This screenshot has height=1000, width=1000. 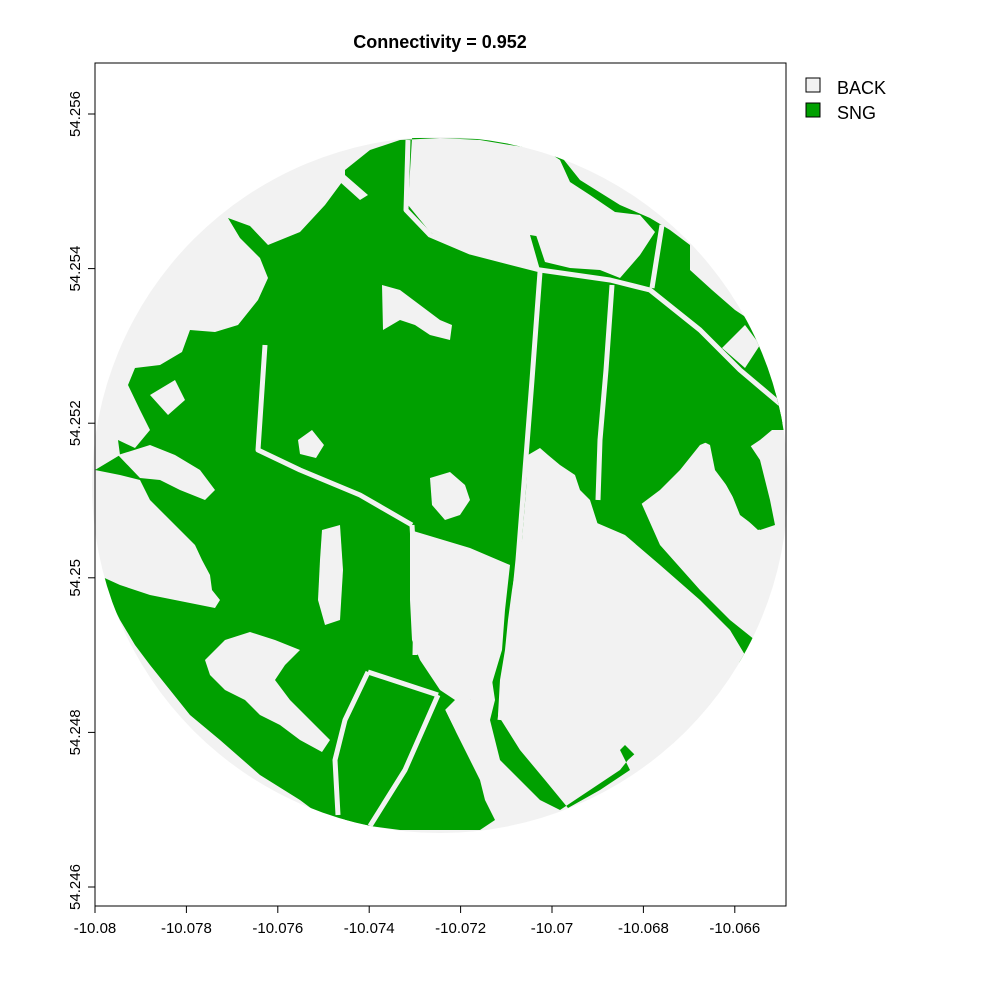 I want to click on map-title: Connectivity = 0.952, so click(x=440, y=42).